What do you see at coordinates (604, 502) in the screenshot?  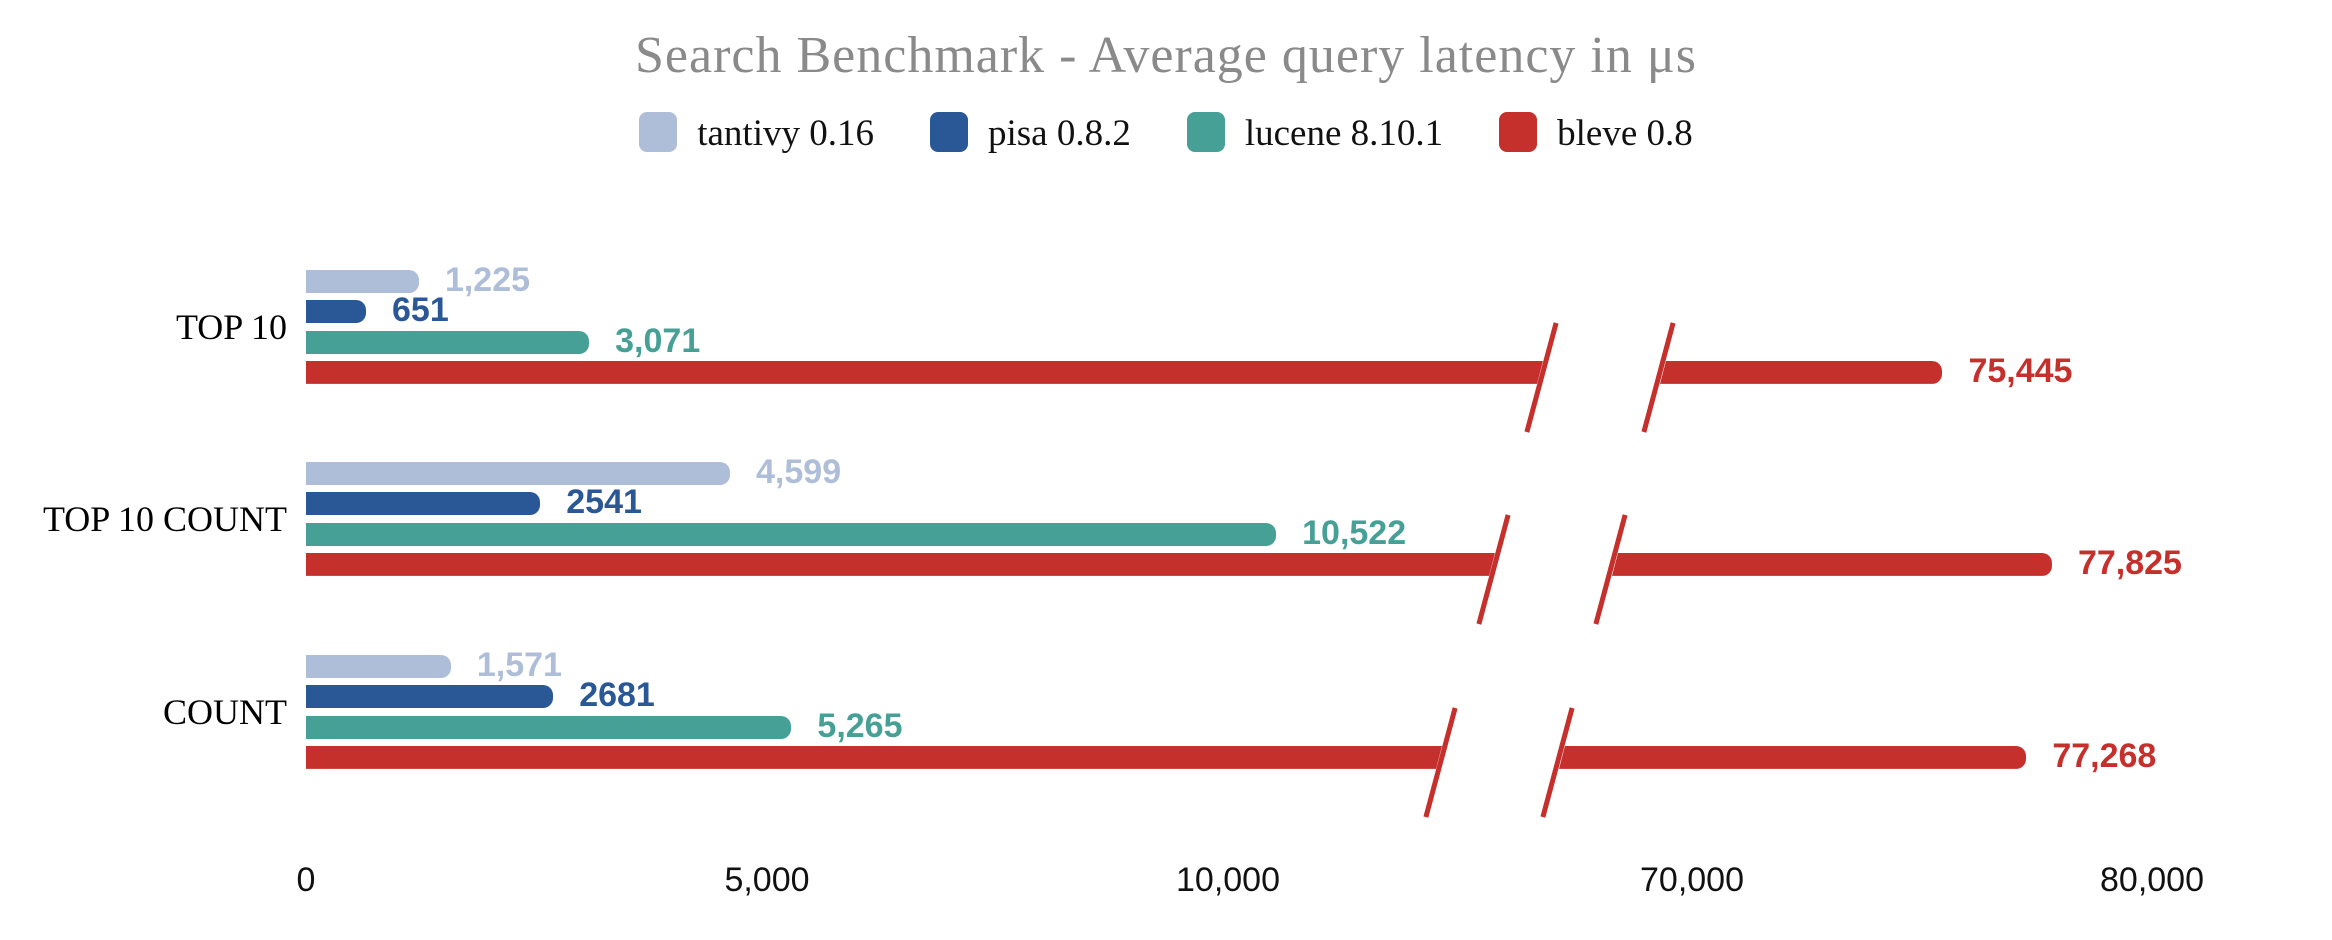 I see `value-label-pisa-0-8-2-top-10-count: 2541` at bounding box center [604, 502].